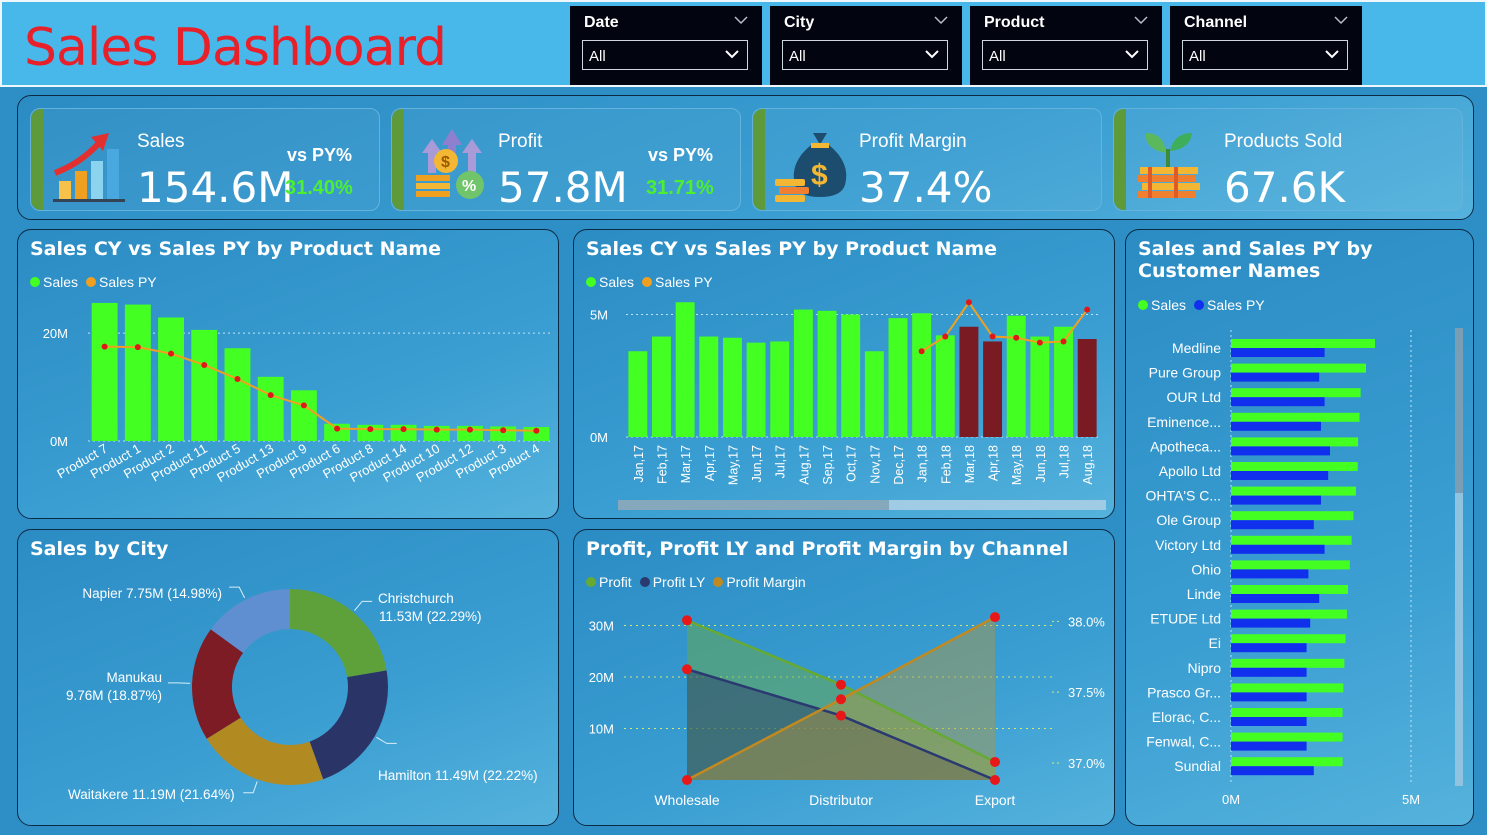 Image resolution: width=1487 pixels, height=835 pixels. What do you see at coordinates (681, 155) in the screenshot?
I see `kpi-profit-vs-label: vs PY%` at bounding box center [681, 155].